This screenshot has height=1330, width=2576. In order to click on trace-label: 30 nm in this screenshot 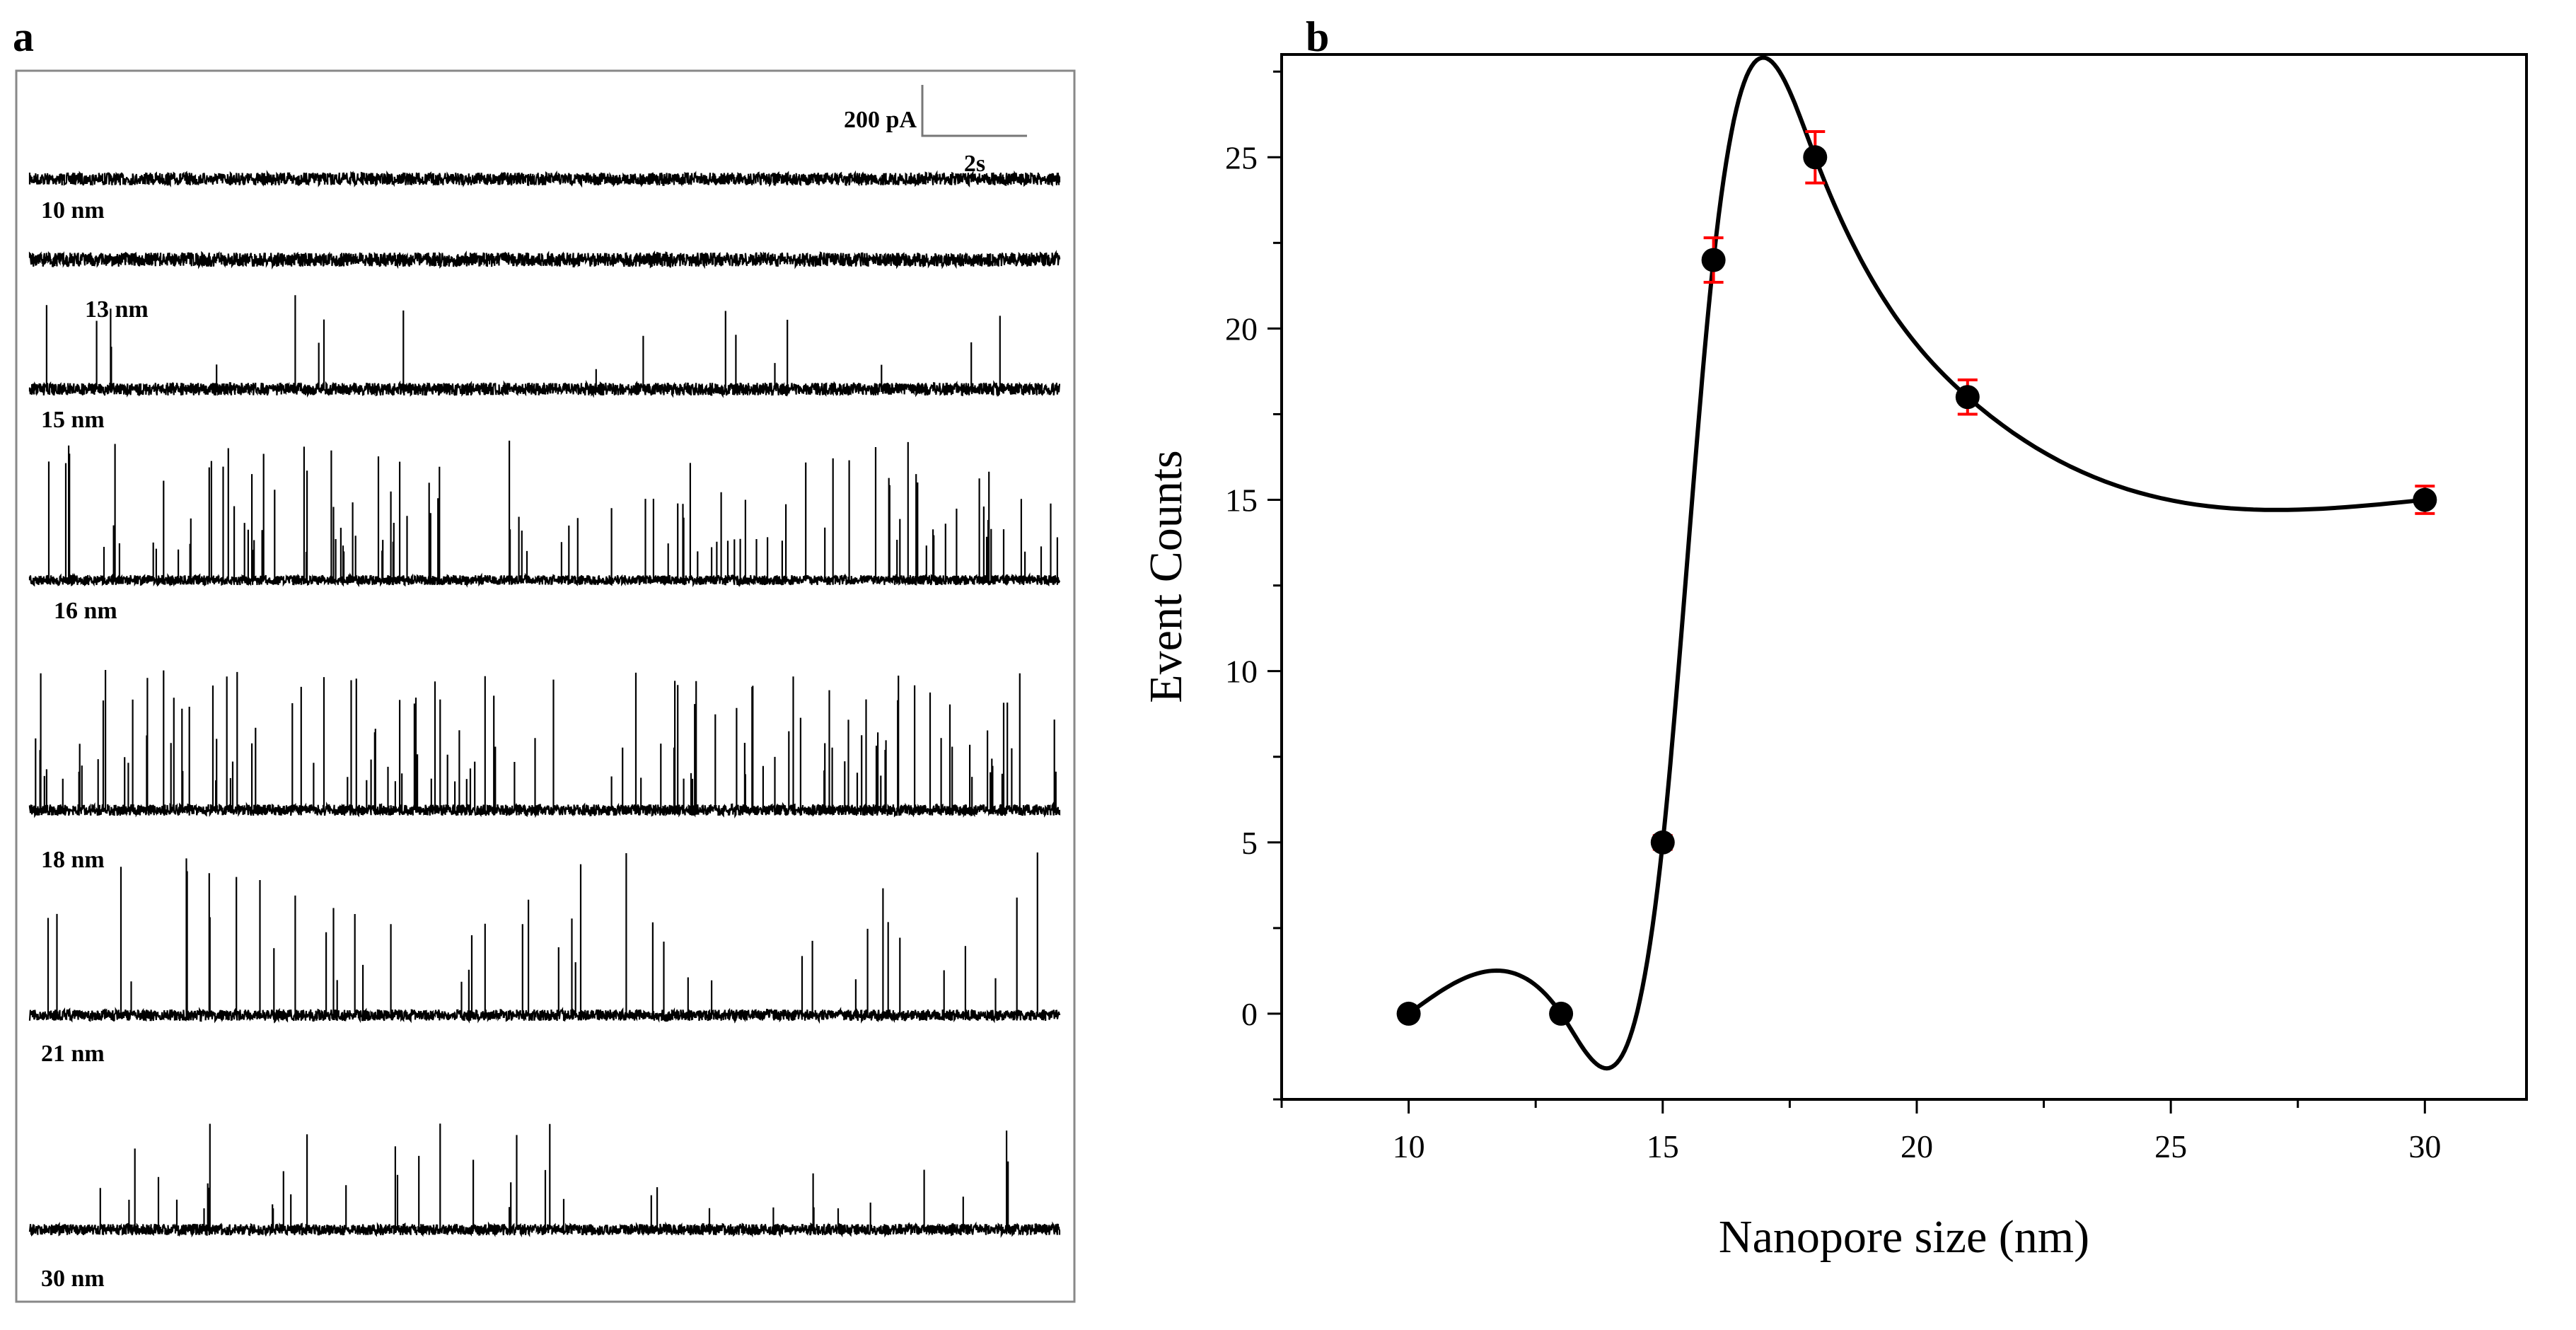, I will do `click(73, 1279)`.